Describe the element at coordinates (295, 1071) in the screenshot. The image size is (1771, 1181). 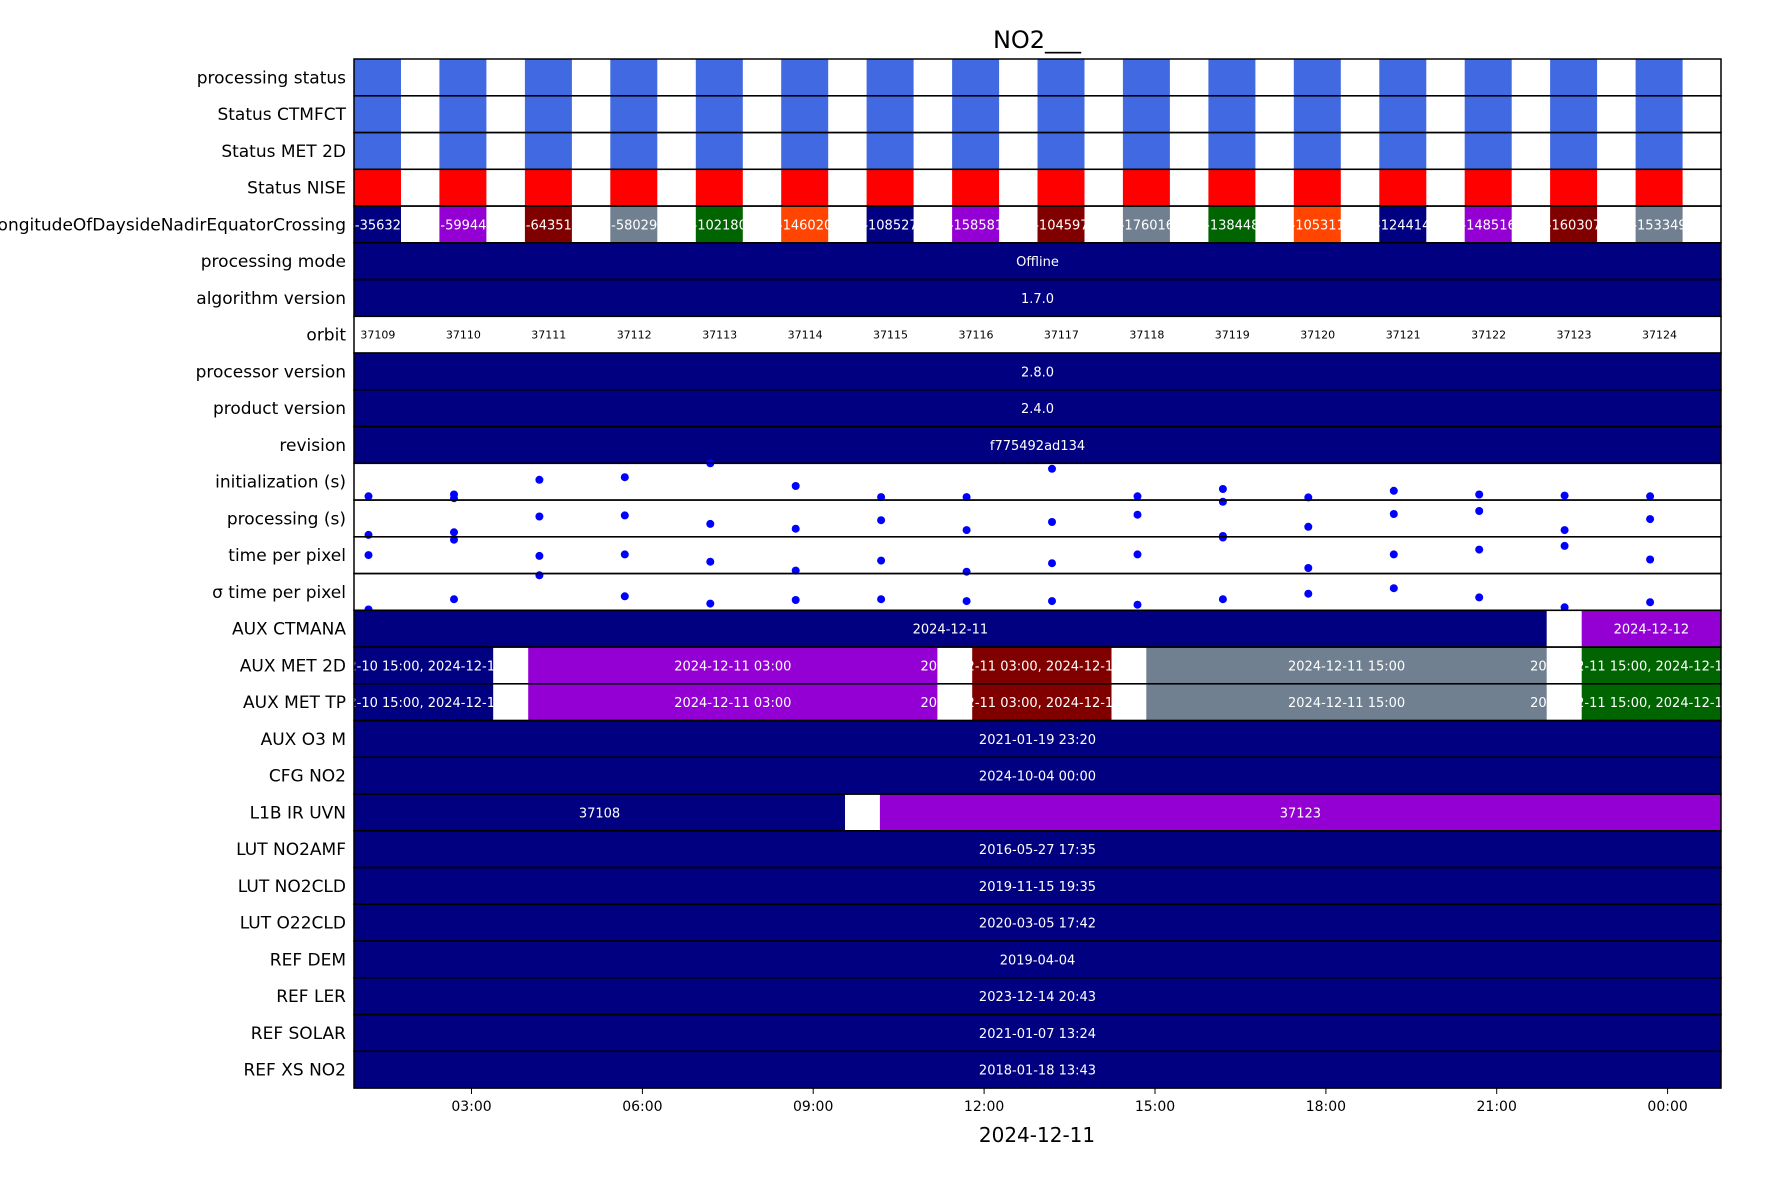
I see `row-label: REF XS NO2` at that location.